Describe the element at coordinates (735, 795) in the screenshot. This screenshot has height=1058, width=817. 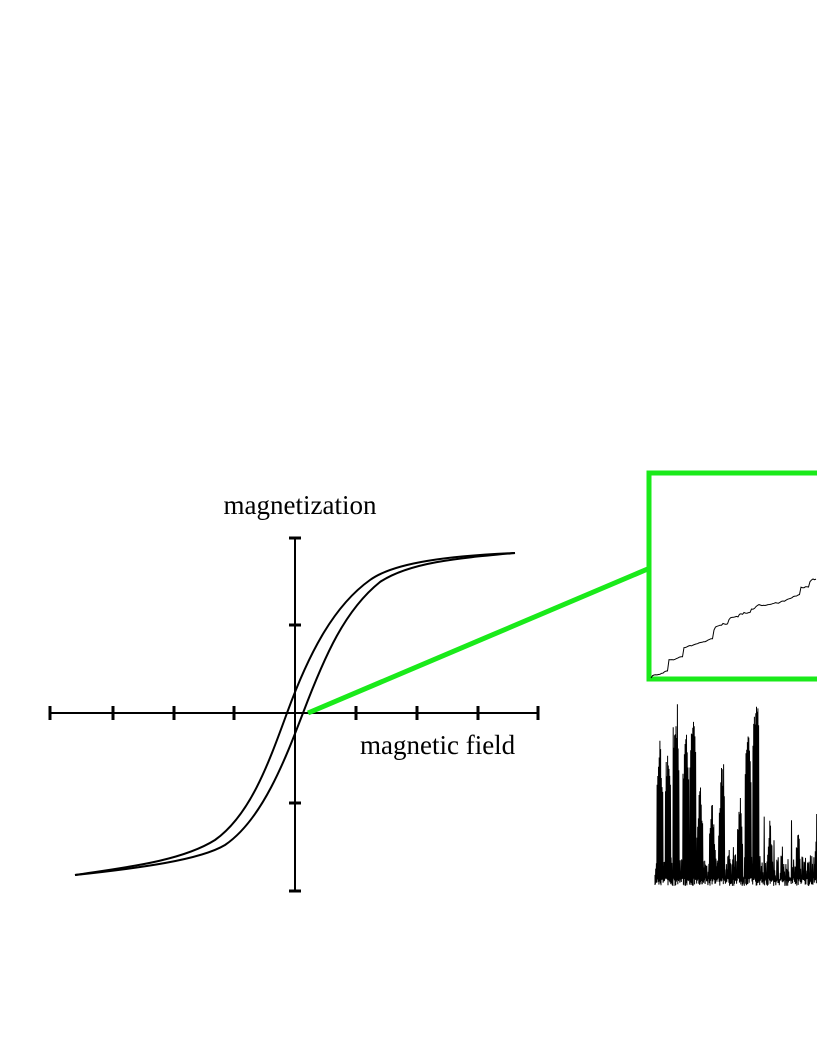
I see `noise-signal` at that location.